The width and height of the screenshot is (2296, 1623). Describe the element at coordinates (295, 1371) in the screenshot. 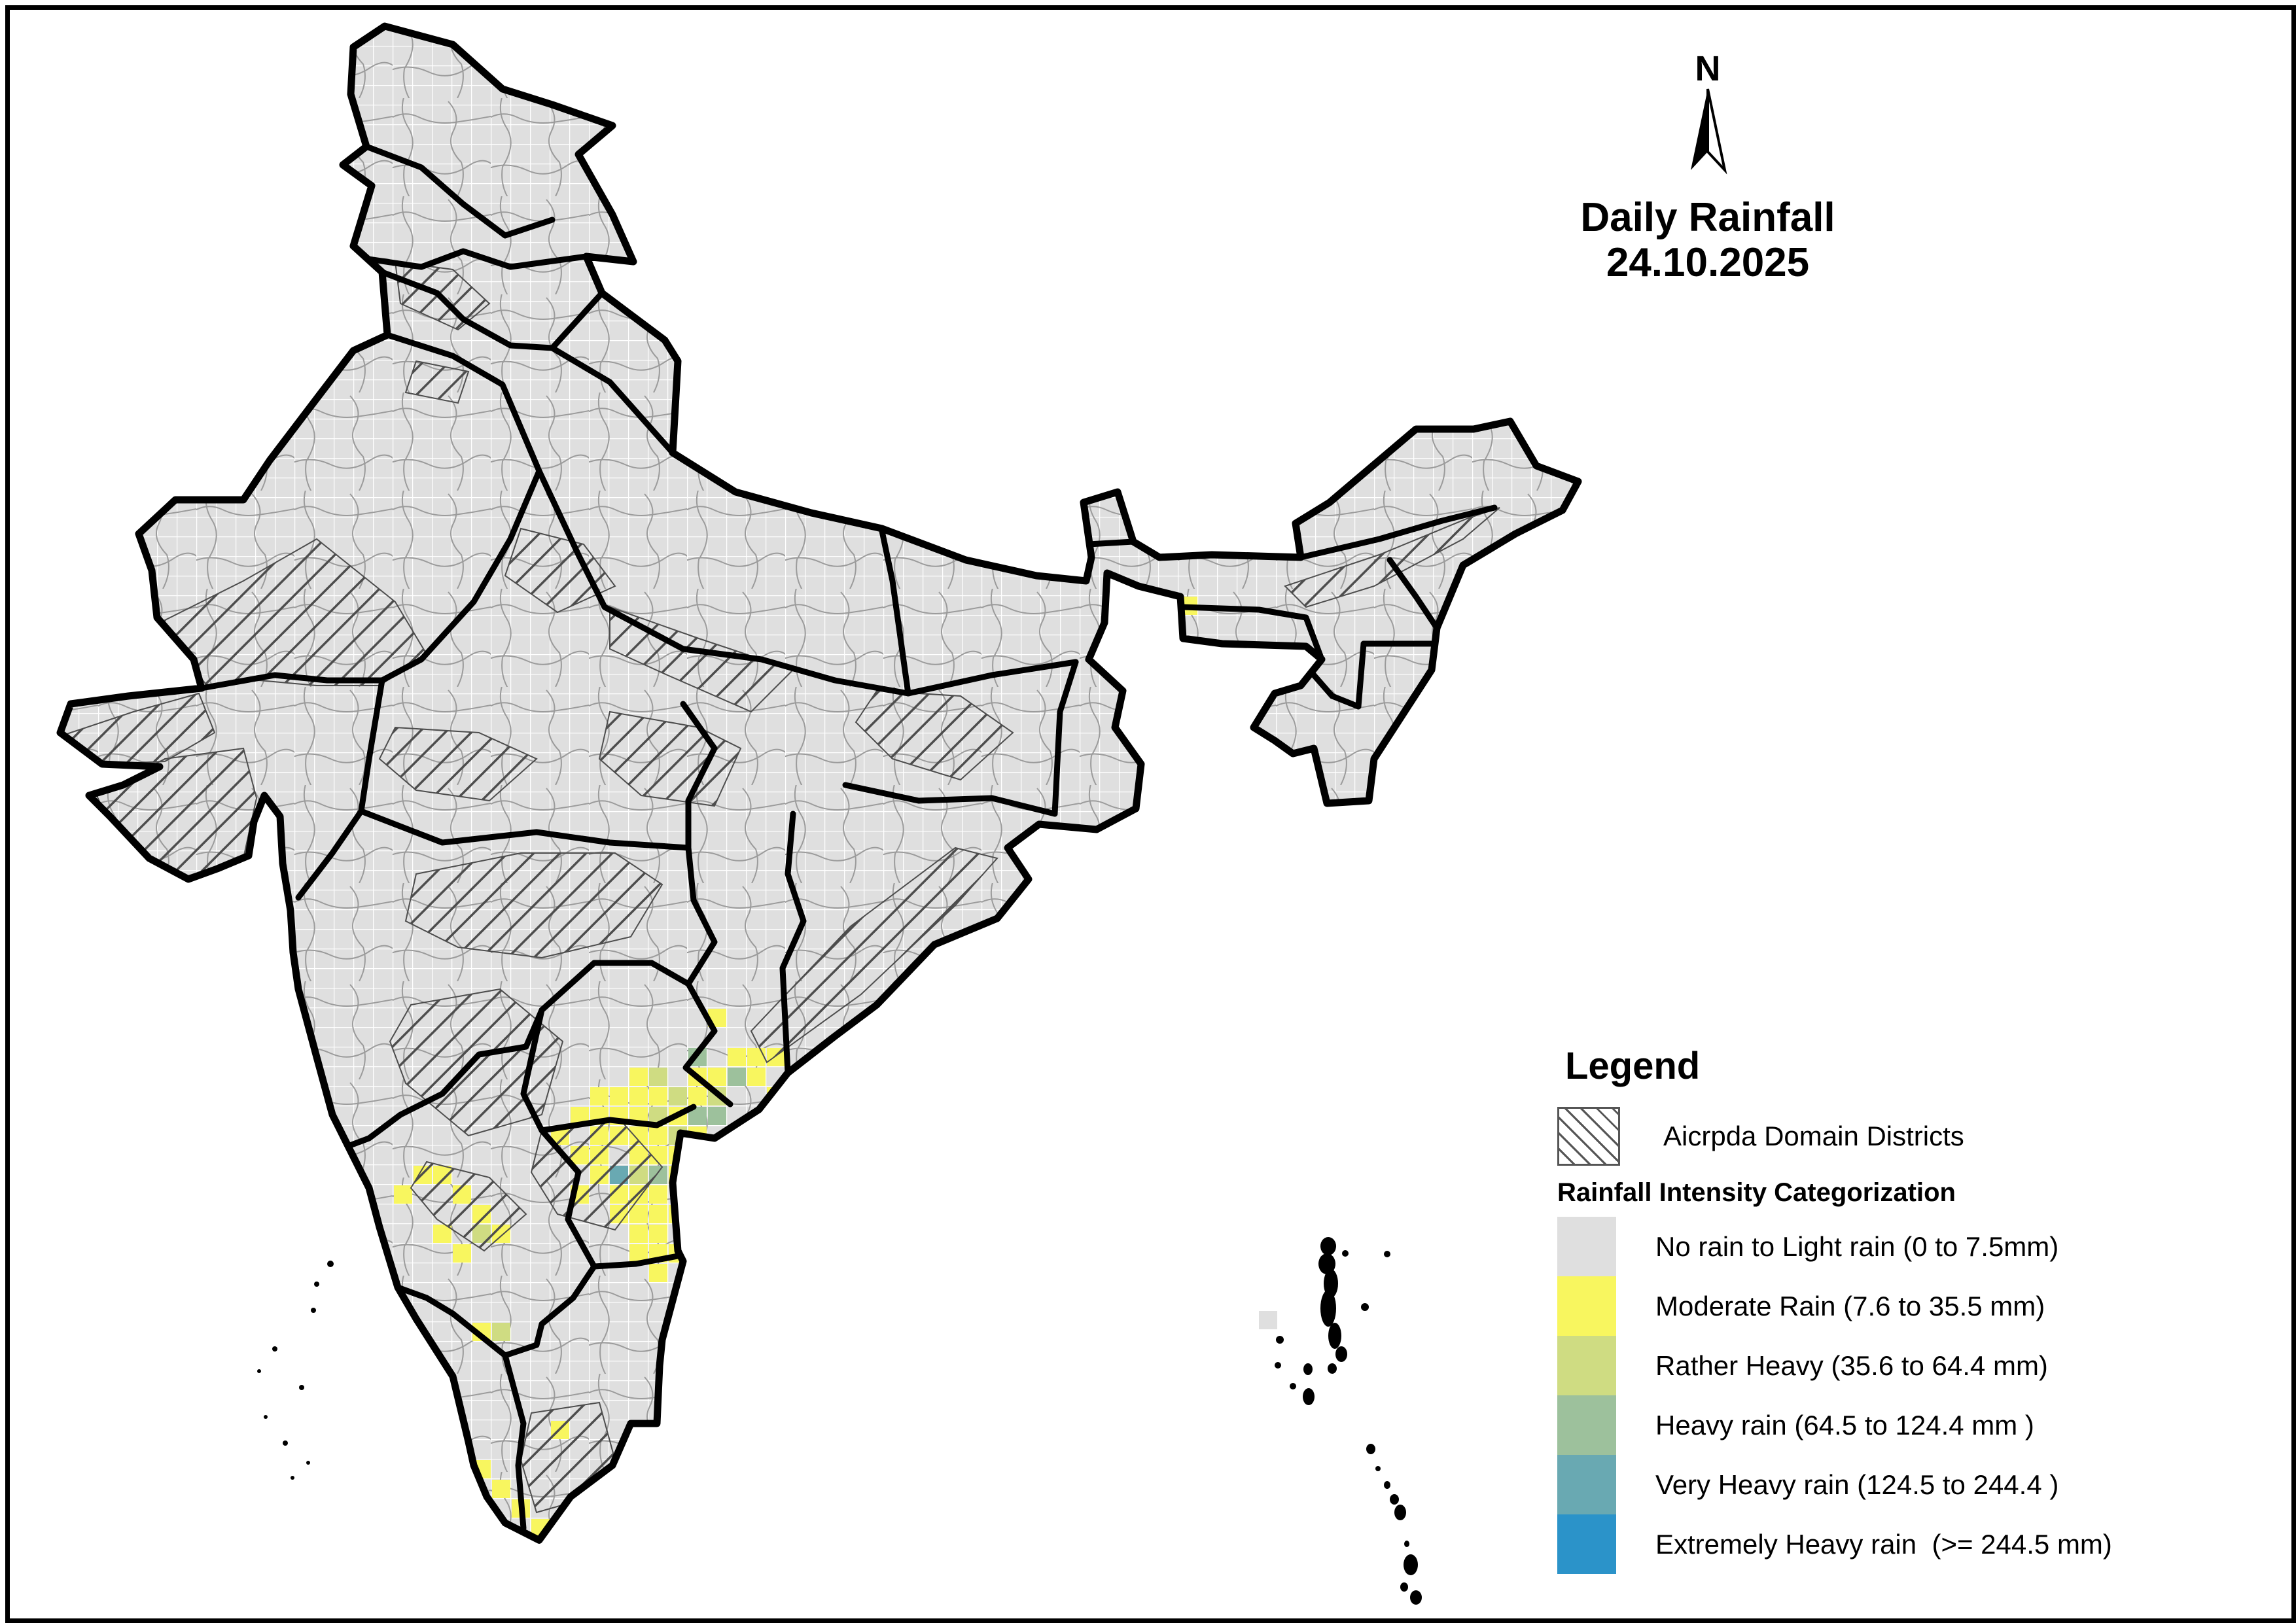

I see `lakshadweep-islands` at that location.